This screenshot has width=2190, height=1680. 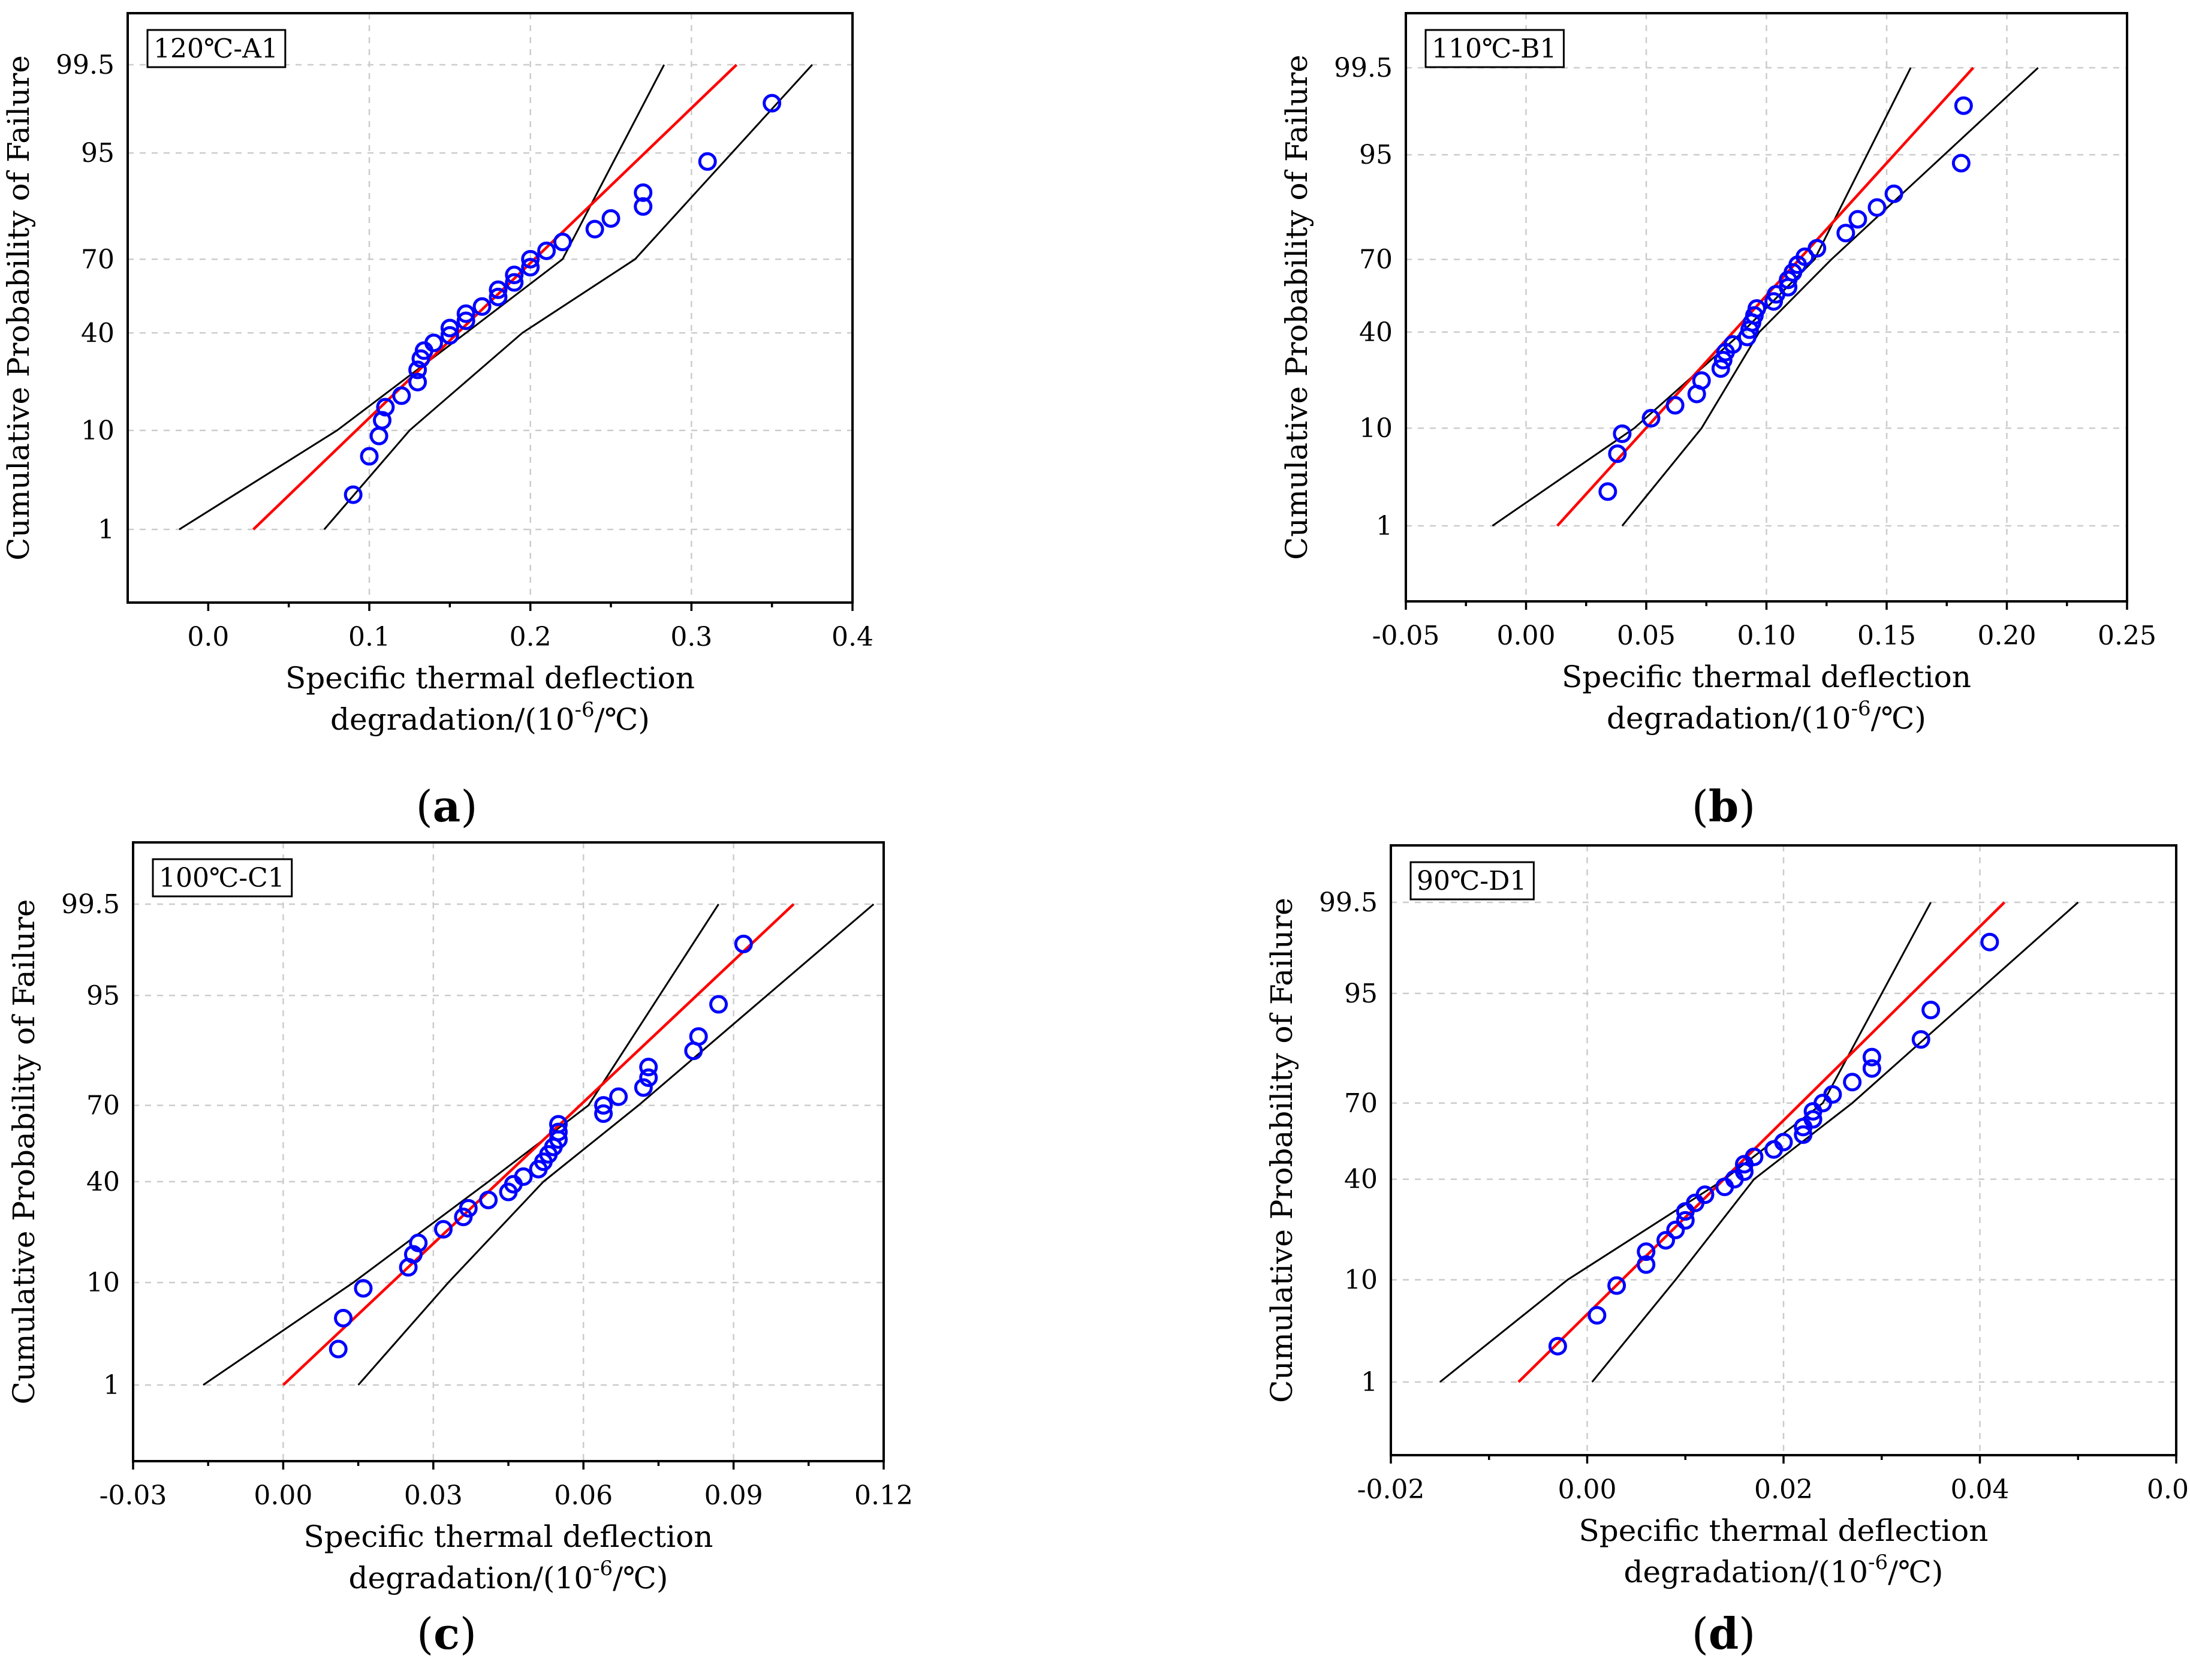 I want to click on x-tick-label: 0.04, so click(x=1980, y=1489).